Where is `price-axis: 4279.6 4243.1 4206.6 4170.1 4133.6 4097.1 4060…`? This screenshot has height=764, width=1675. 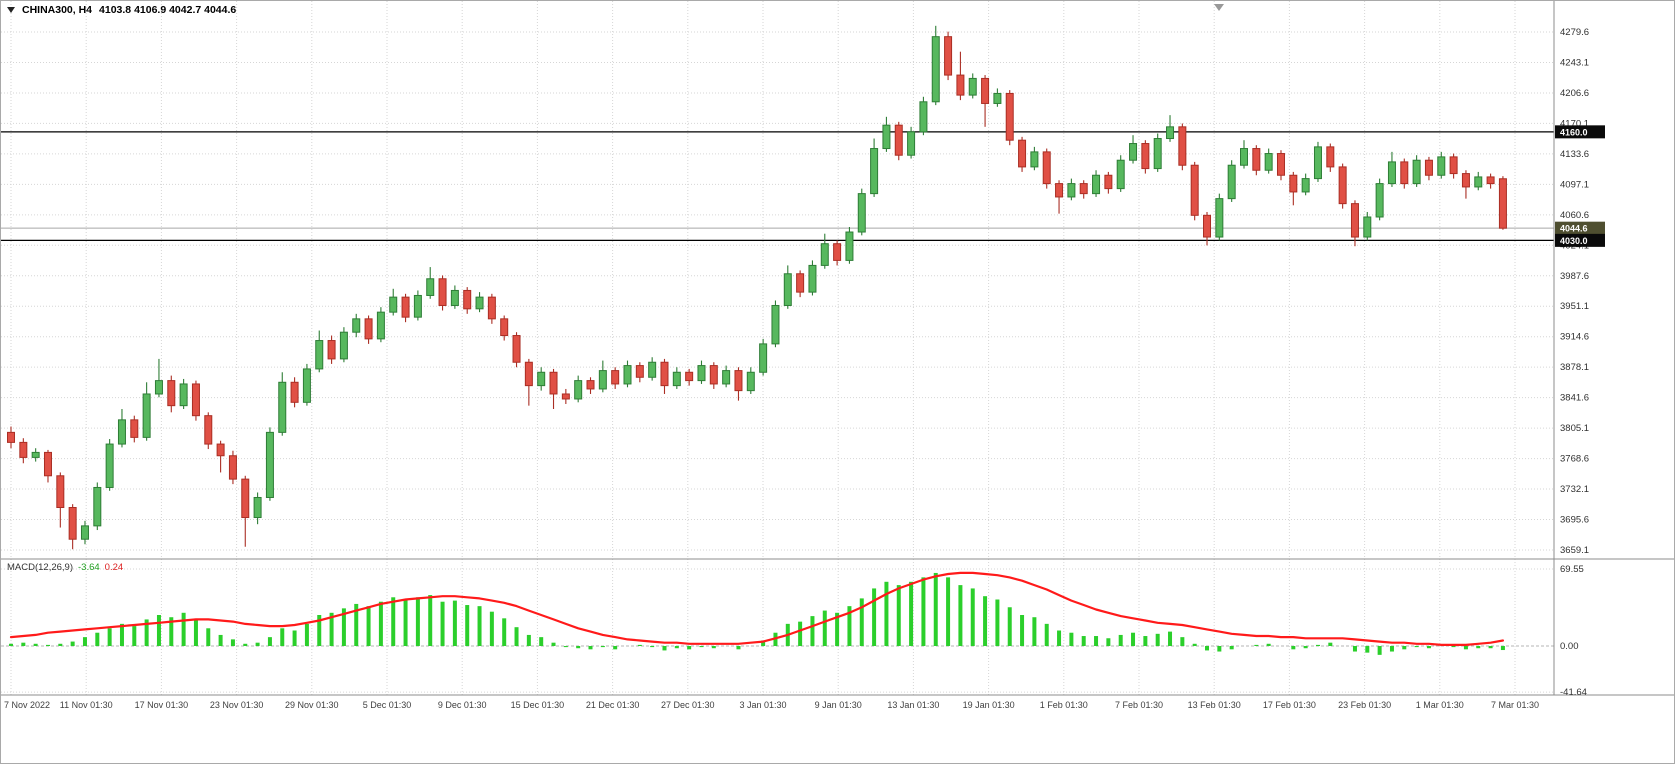 price-axis: 4279.6 4243.1 4206.6 4170.1 4133.6 4097.1 4060… is located at coordinates (1614, 280).